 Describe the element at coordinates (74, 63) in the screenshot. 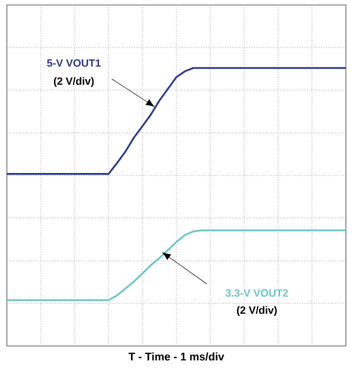

I see `text: 5-V VOUT1` at that location.